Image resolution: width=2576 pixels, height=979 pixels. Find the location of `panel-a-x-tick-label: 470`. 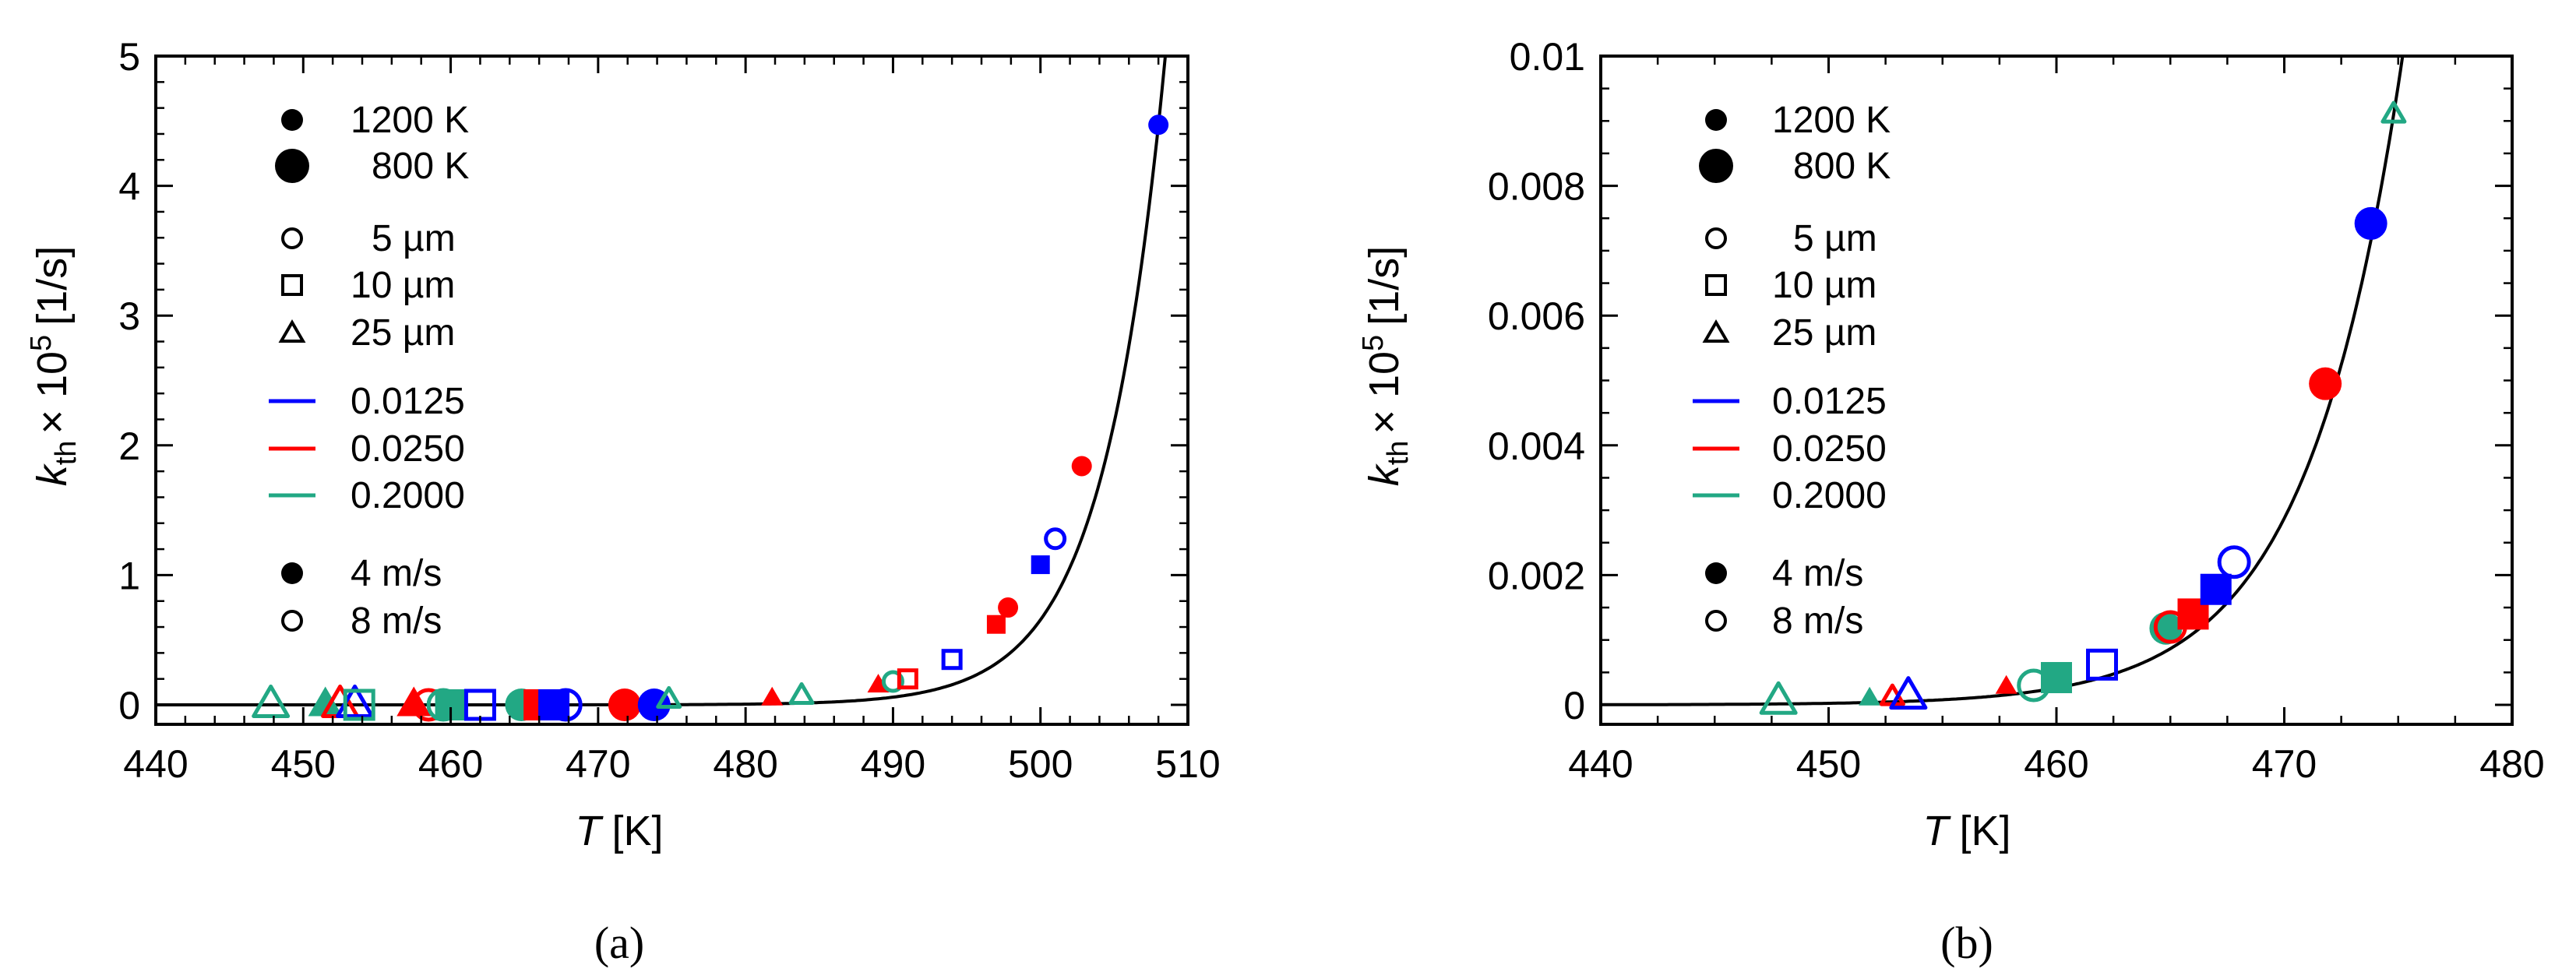

panel-a-x-tick-label: 470 is located at coordinates (598, 764).